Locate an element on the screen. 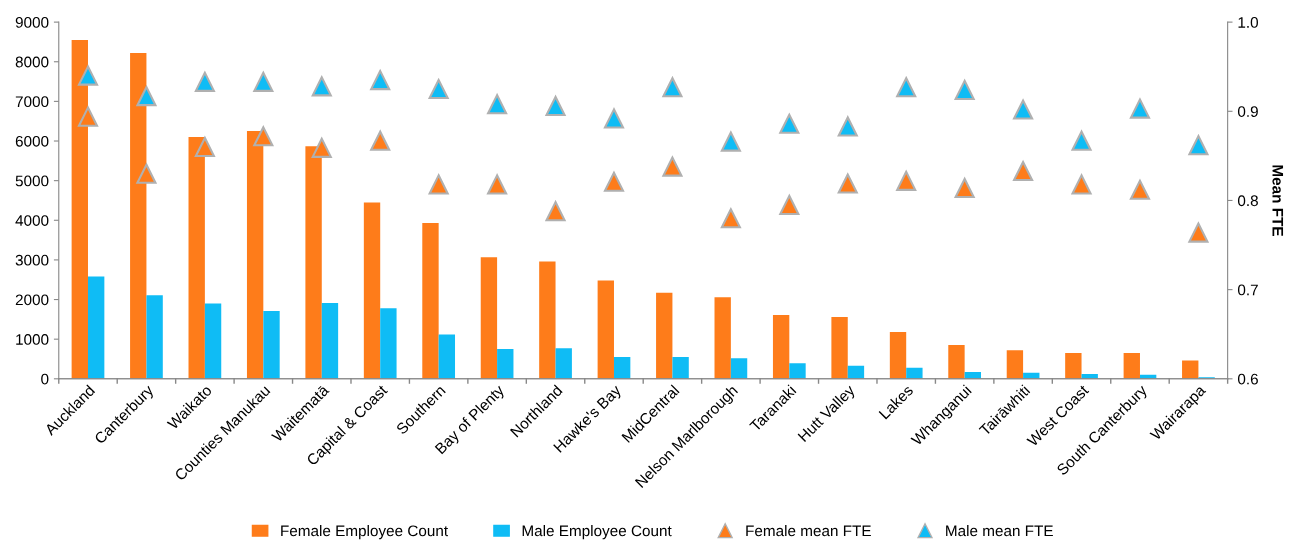 This screenshot has width=1306, height=553. y2-tick-label: 0.9 is located at coordinates (1247, 111).